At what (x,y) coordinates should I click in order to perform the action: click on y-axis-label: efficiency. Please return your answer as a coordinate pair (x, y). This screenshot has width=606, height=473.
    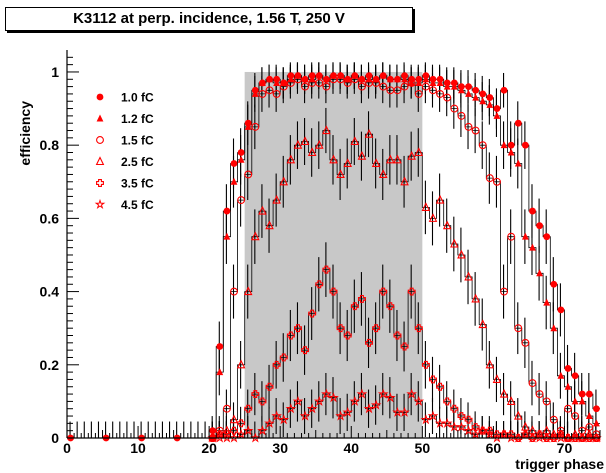
    Looking at the image, I should click on (25, 133).